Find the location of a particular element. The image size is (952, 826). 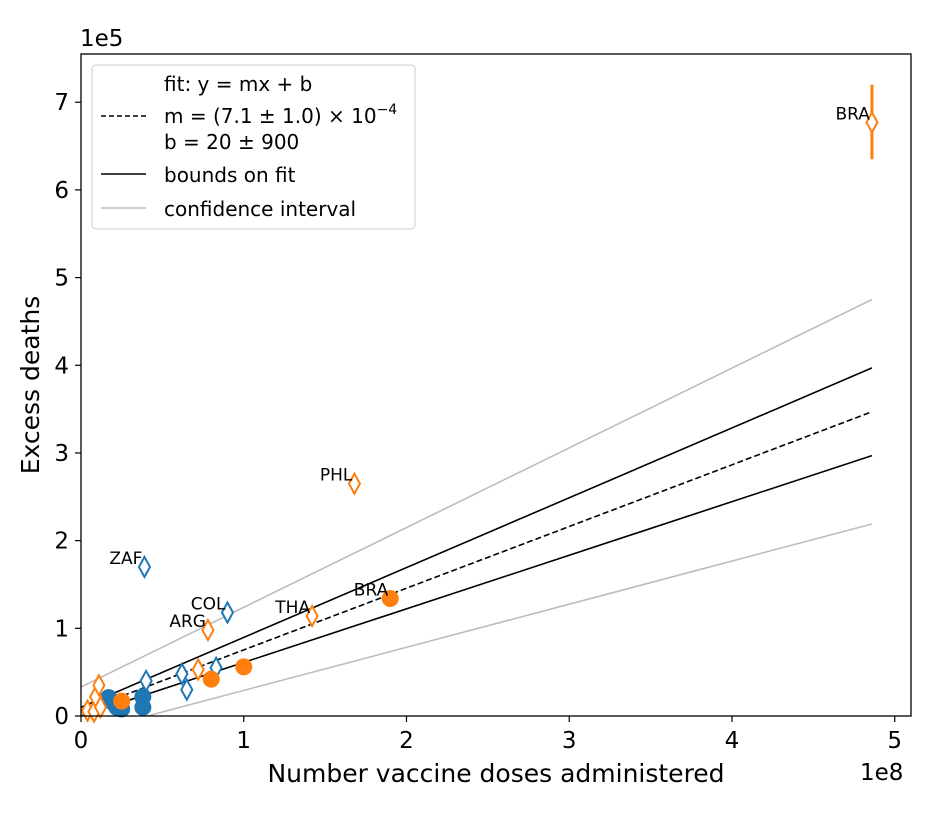

annotation-phl: PHL is located at coordinates (336, 476).